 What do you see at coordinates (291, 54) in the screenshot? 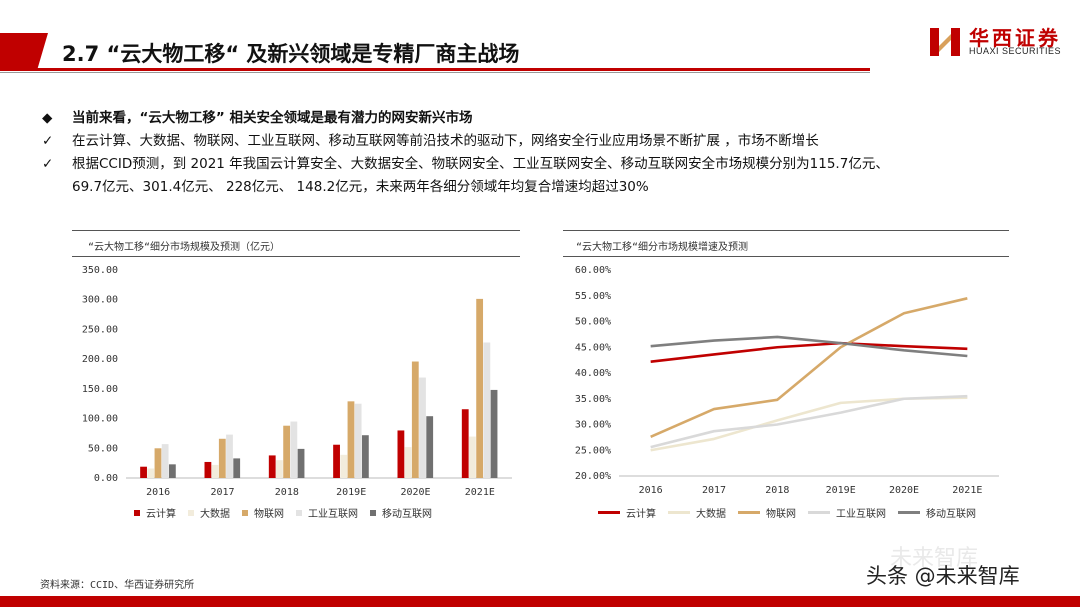
I see `page-title: 2.7 “云大物工移“ 及新兴领域是专精厂商主战场` at bounding box center [291, 54].